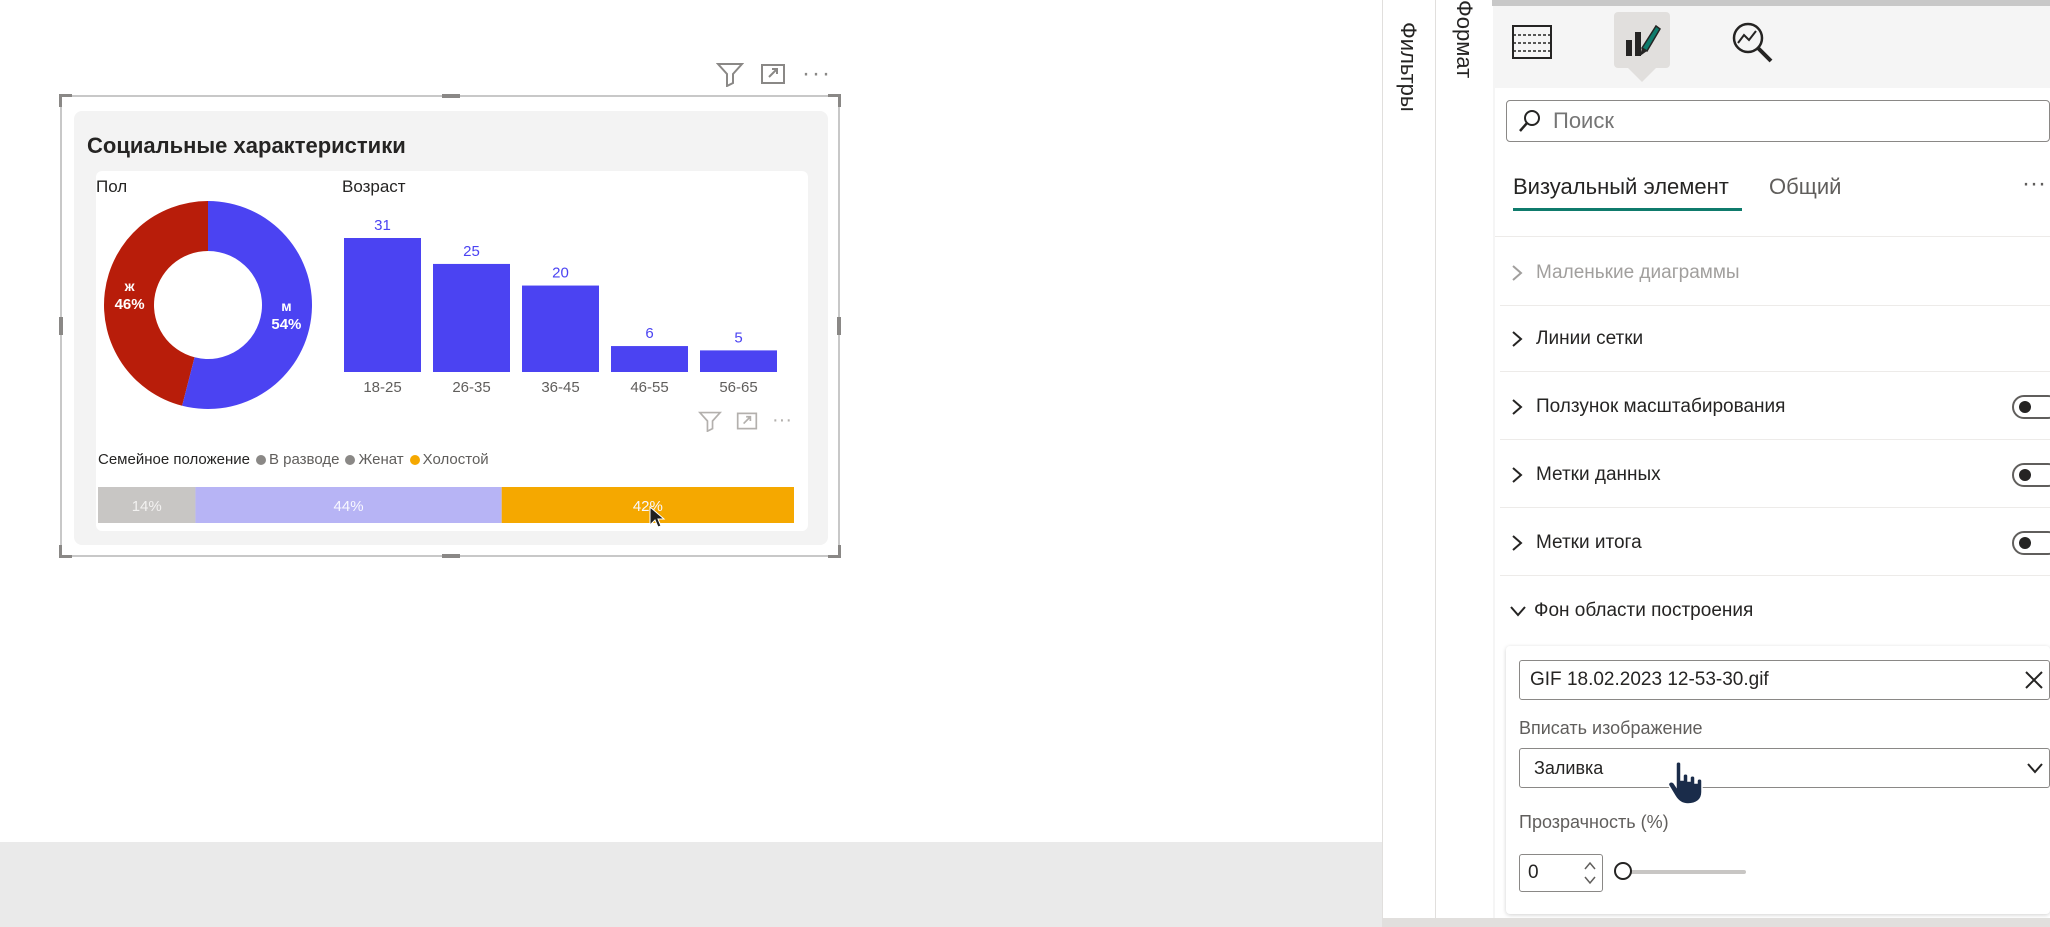 This screenshot has width=2050, height=927. I want to click on legend-item-married: Женат, so click(374, 459).